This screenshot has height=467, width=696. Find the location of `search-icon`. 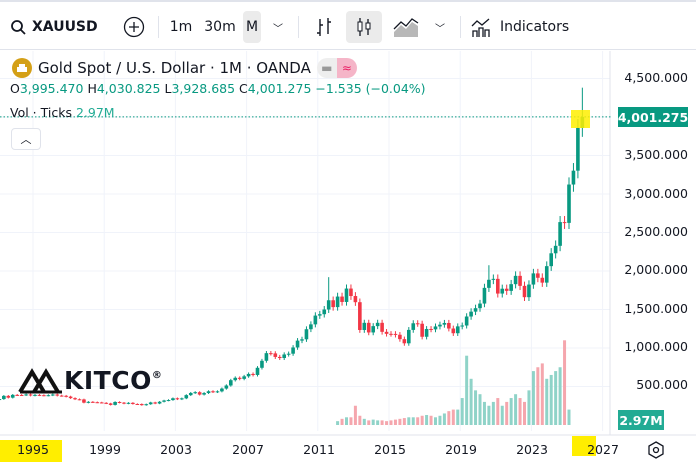

search-icon is located at coordinates (18, 27).